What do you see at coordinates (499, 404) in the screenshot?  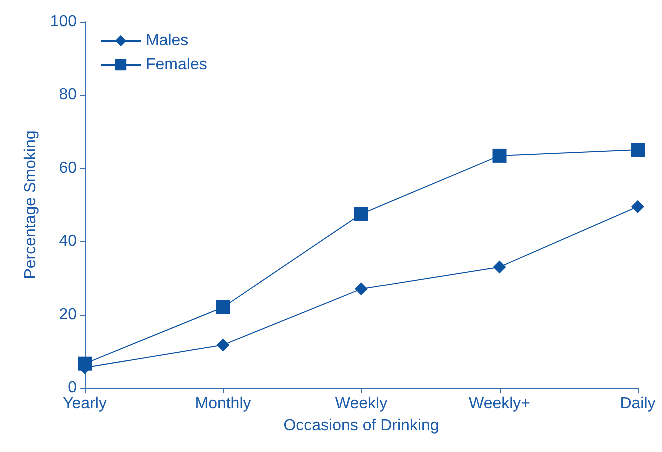 I see `x-tick-label: Weekly+` at bounding box center [499, 404].